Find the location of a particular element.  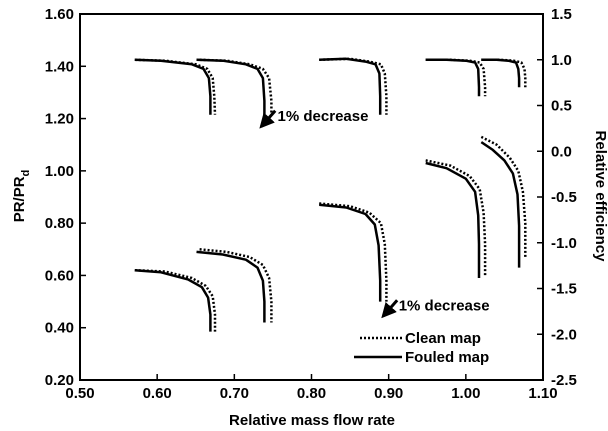

y-axis-label: PR/PRd is located at coordinates (21, 196).